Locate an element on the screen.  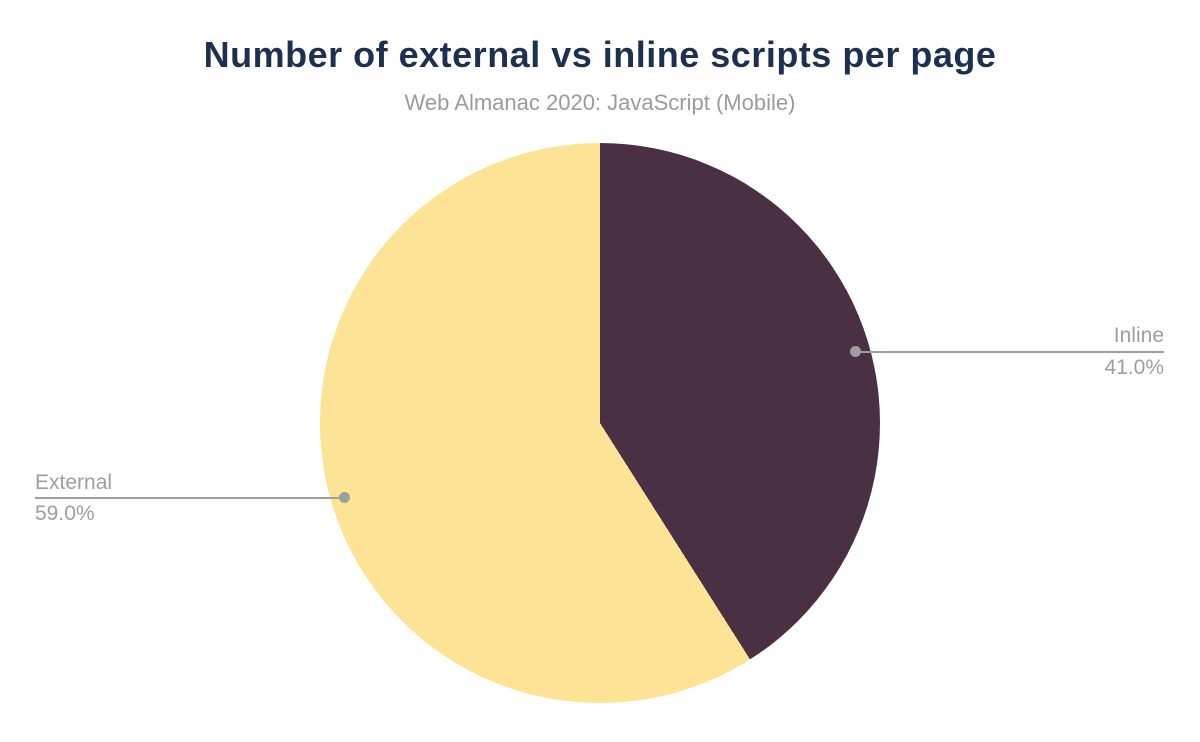
callout-dot-inline is located at coordinates (855, 351).